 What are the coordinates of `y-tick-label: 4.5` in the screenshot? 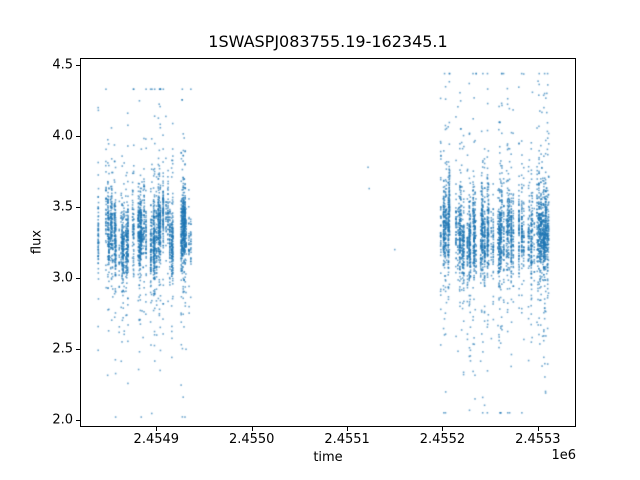 It's located at (62, 65).